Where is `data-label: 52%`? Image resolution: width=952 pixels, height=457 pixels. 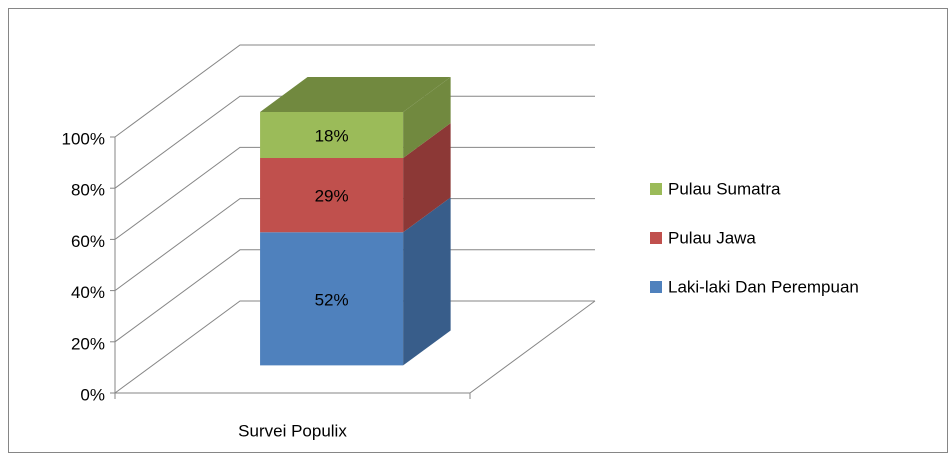
data-label: 52% is located at coordinates (332, 299).